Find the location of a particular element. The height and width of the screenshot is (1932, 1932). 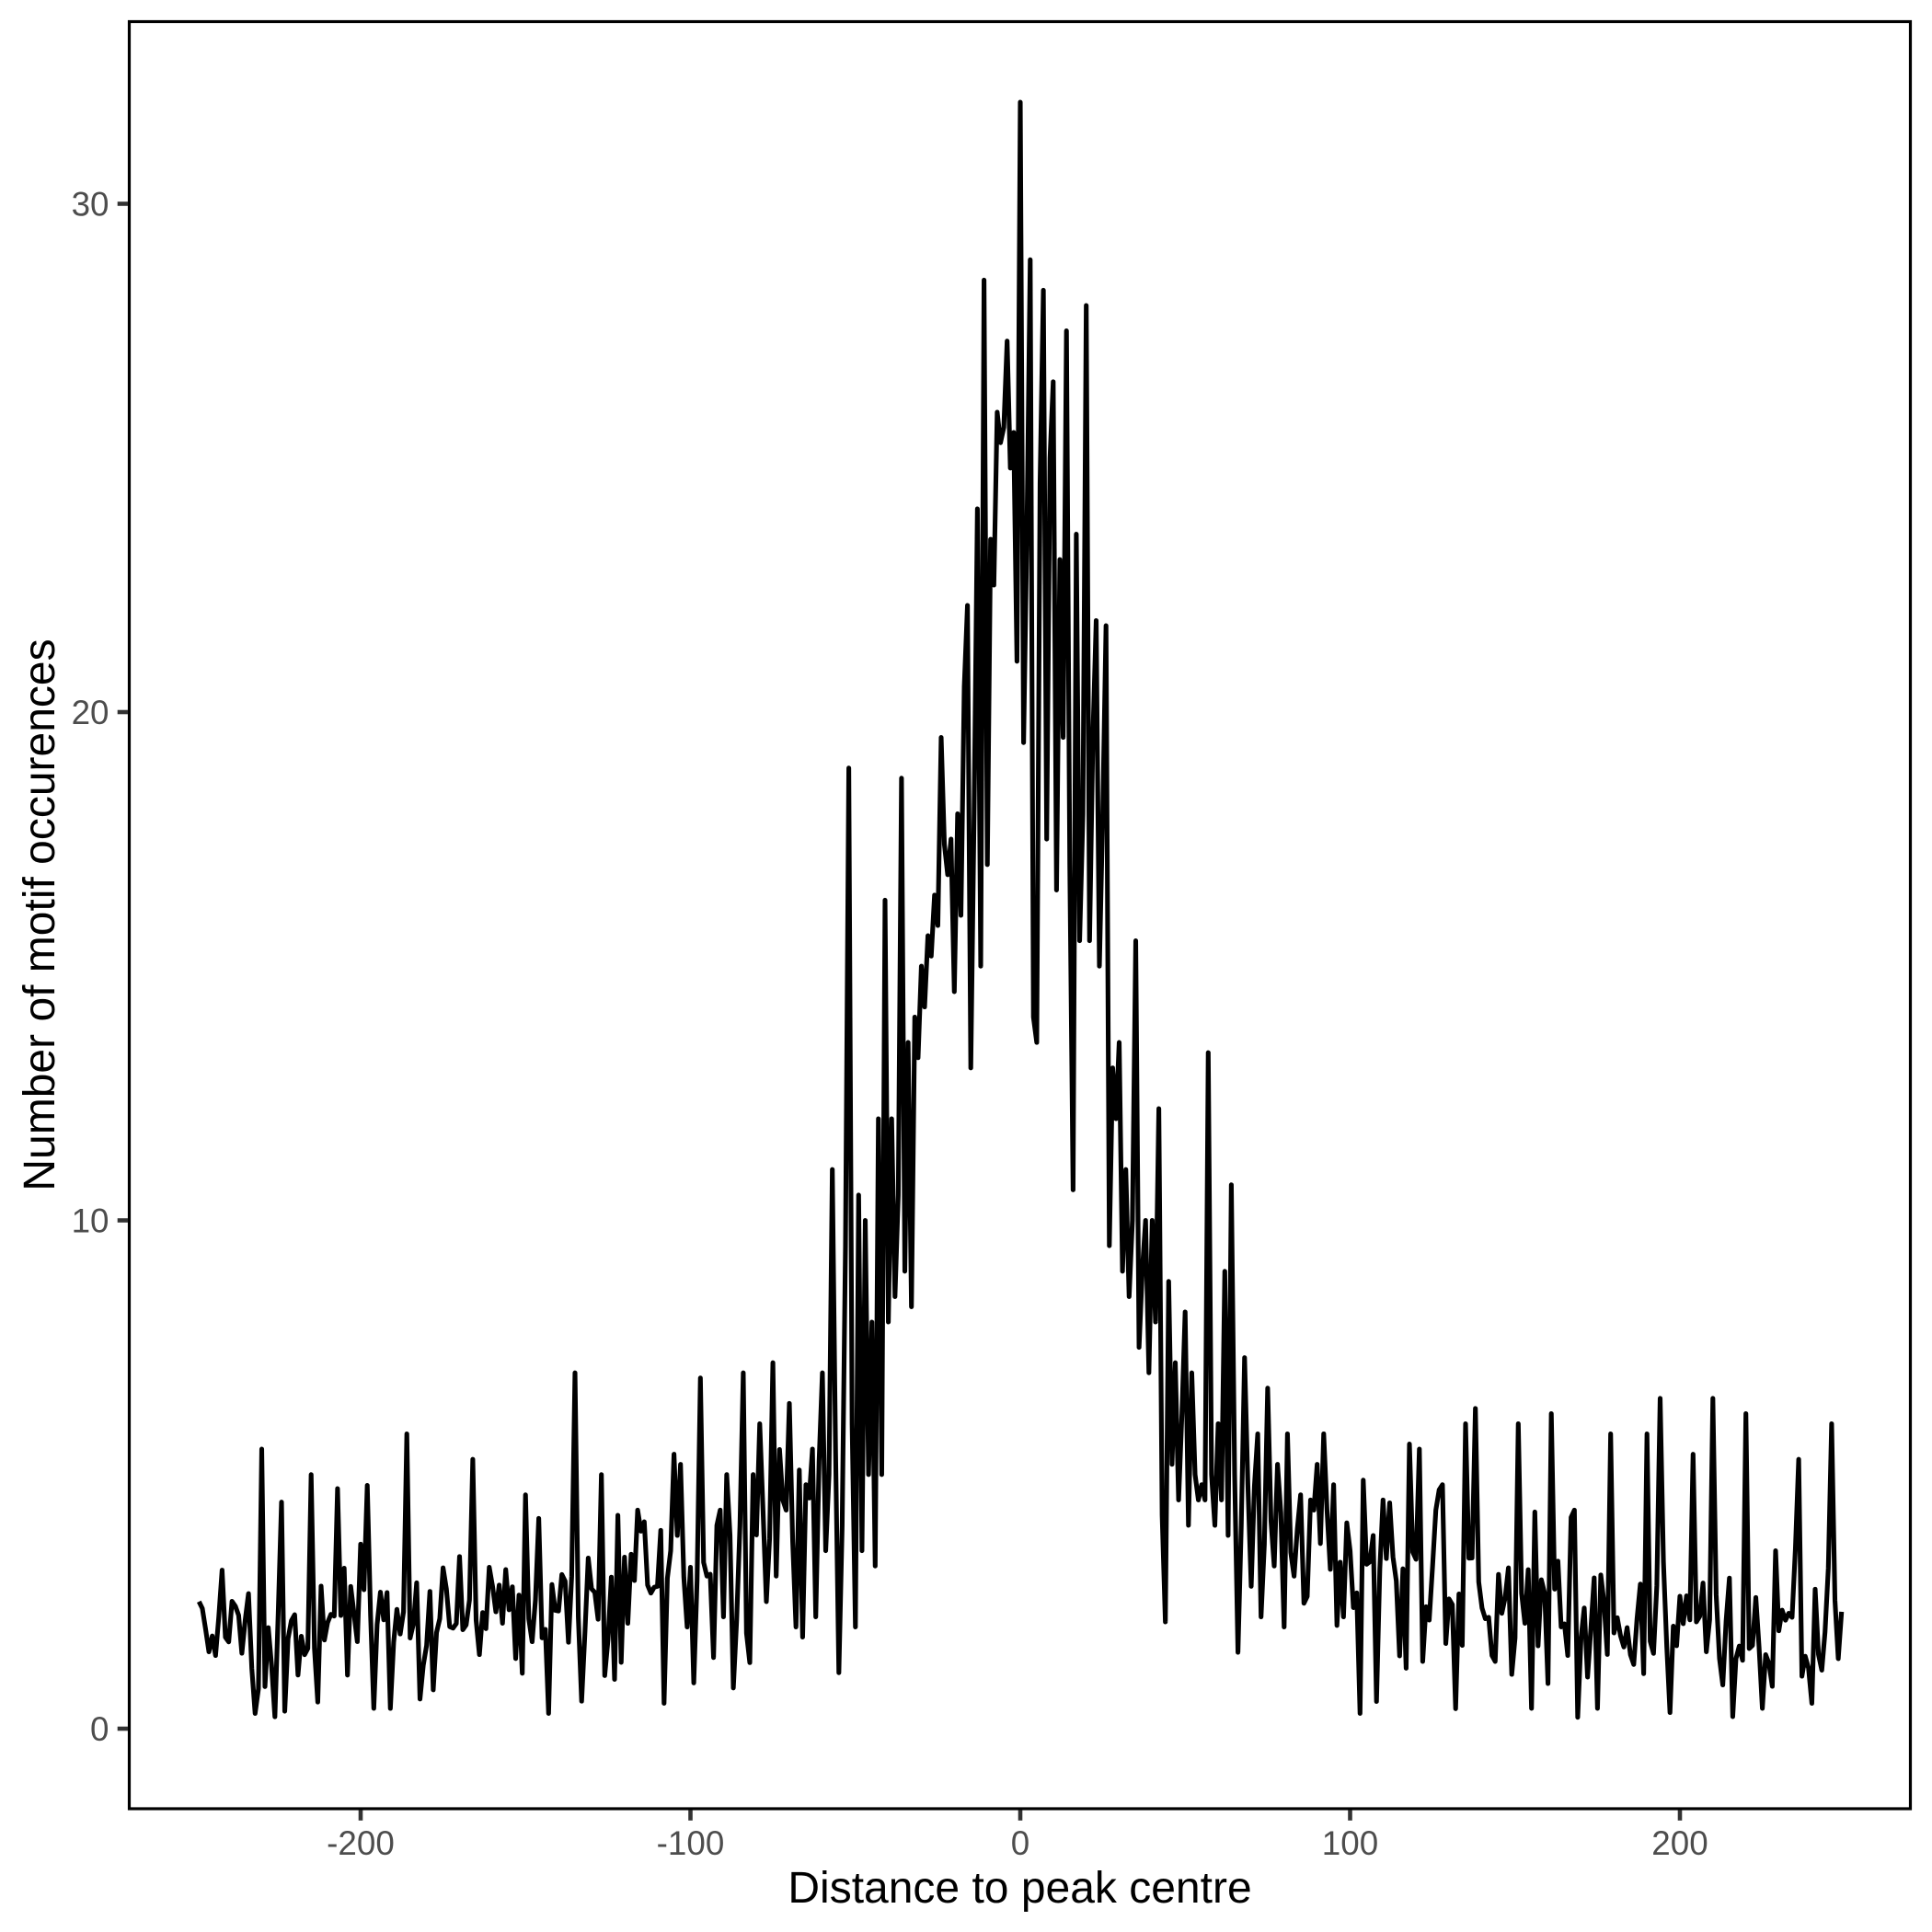

svg-text: Distance to peak centre is located at coordinates (1020, 1888).